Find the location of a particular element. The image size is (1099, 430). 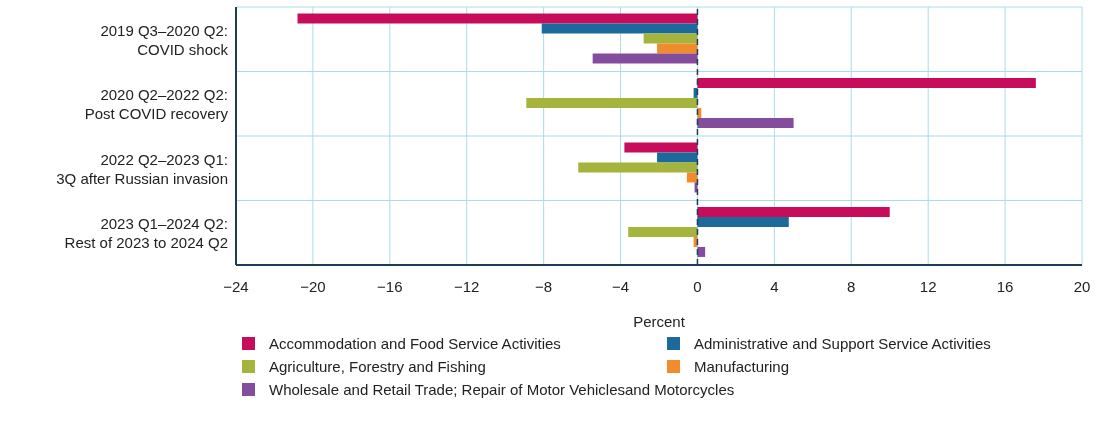

x-tick-label: 16 is located at coordinates (1005, 286).